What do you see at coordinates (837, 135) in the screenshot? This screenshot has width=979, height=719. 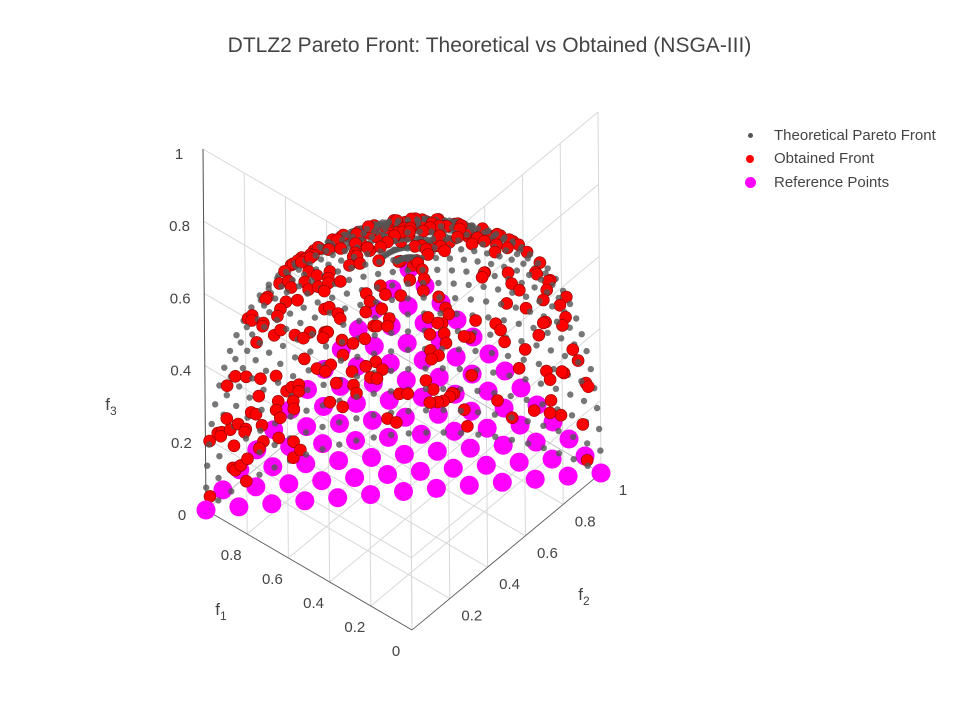 I see `legend-item-theoretical: Theoretical Pareto Front` at bounding box center [837, 135].